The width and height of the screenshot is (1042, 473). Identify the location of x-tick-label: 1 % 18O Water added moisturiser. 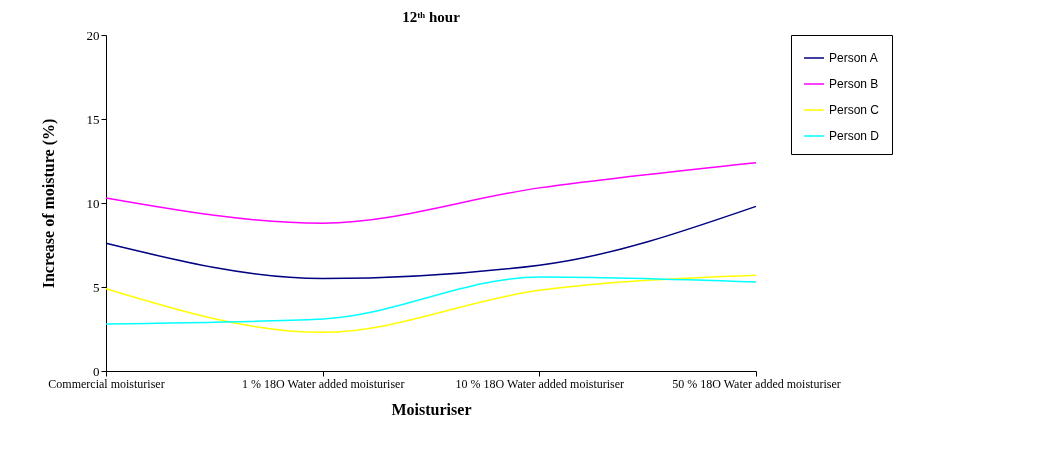
(323, 383).